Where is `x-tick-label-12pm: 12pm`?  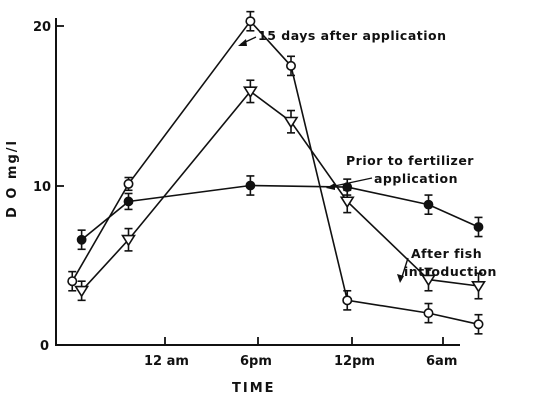
x-tick-label-12pm: 12pm is located at coordinates (354, 361).